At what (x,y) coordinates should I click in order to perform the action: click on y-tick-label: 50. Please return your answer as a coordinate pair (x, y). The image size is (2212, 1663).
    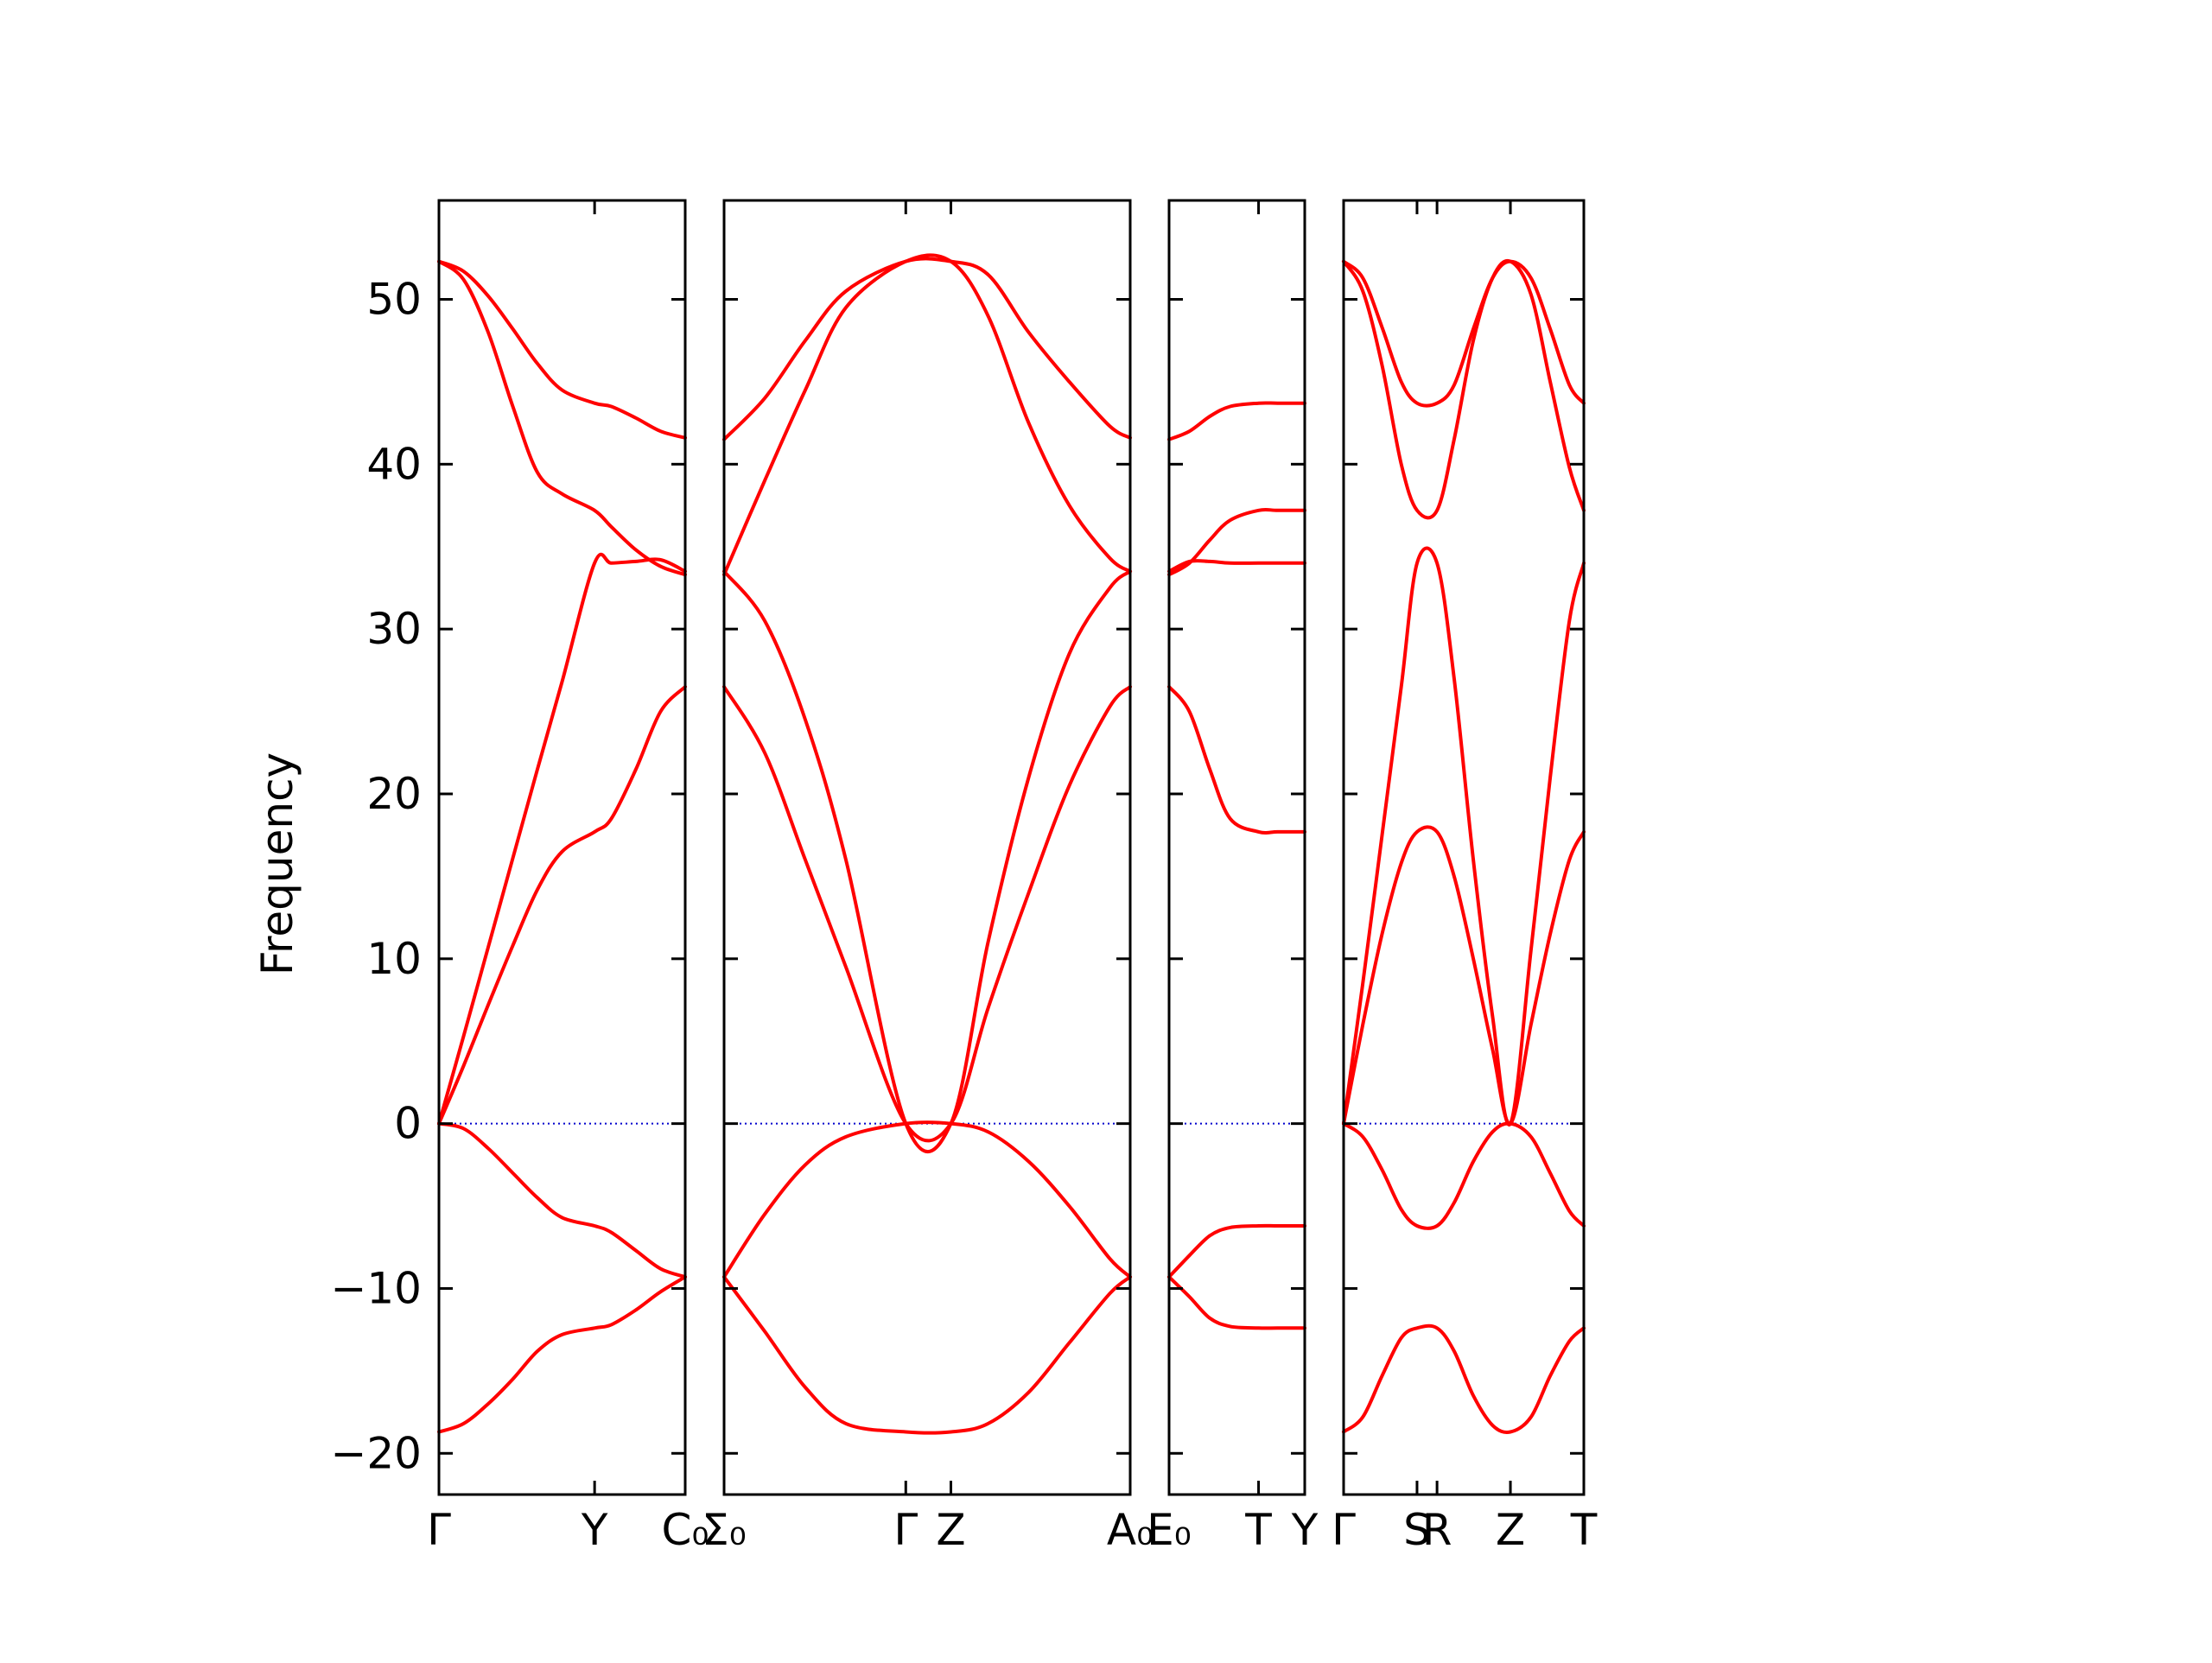
    Looking at the image, I should click on (394, 299).